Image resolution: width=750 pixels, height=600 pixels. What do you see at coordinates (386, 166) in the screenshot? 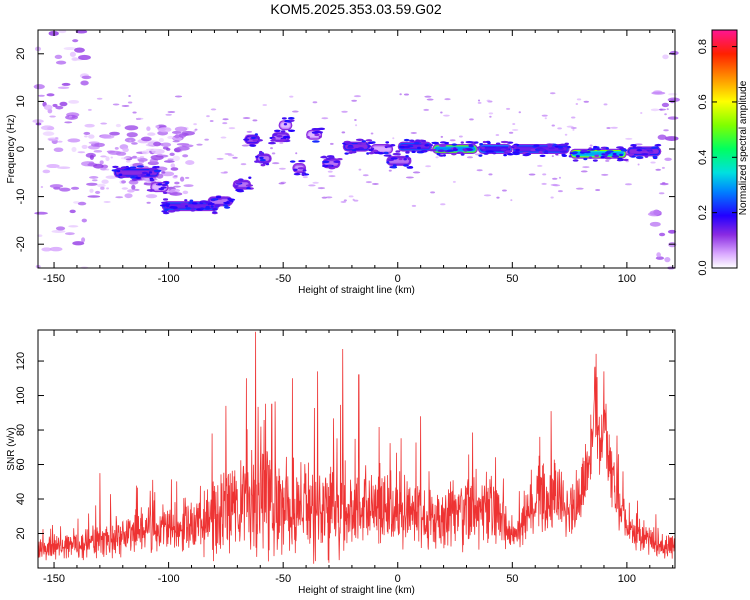
I see `heatmap-marks` at bounding box center [386, 166].